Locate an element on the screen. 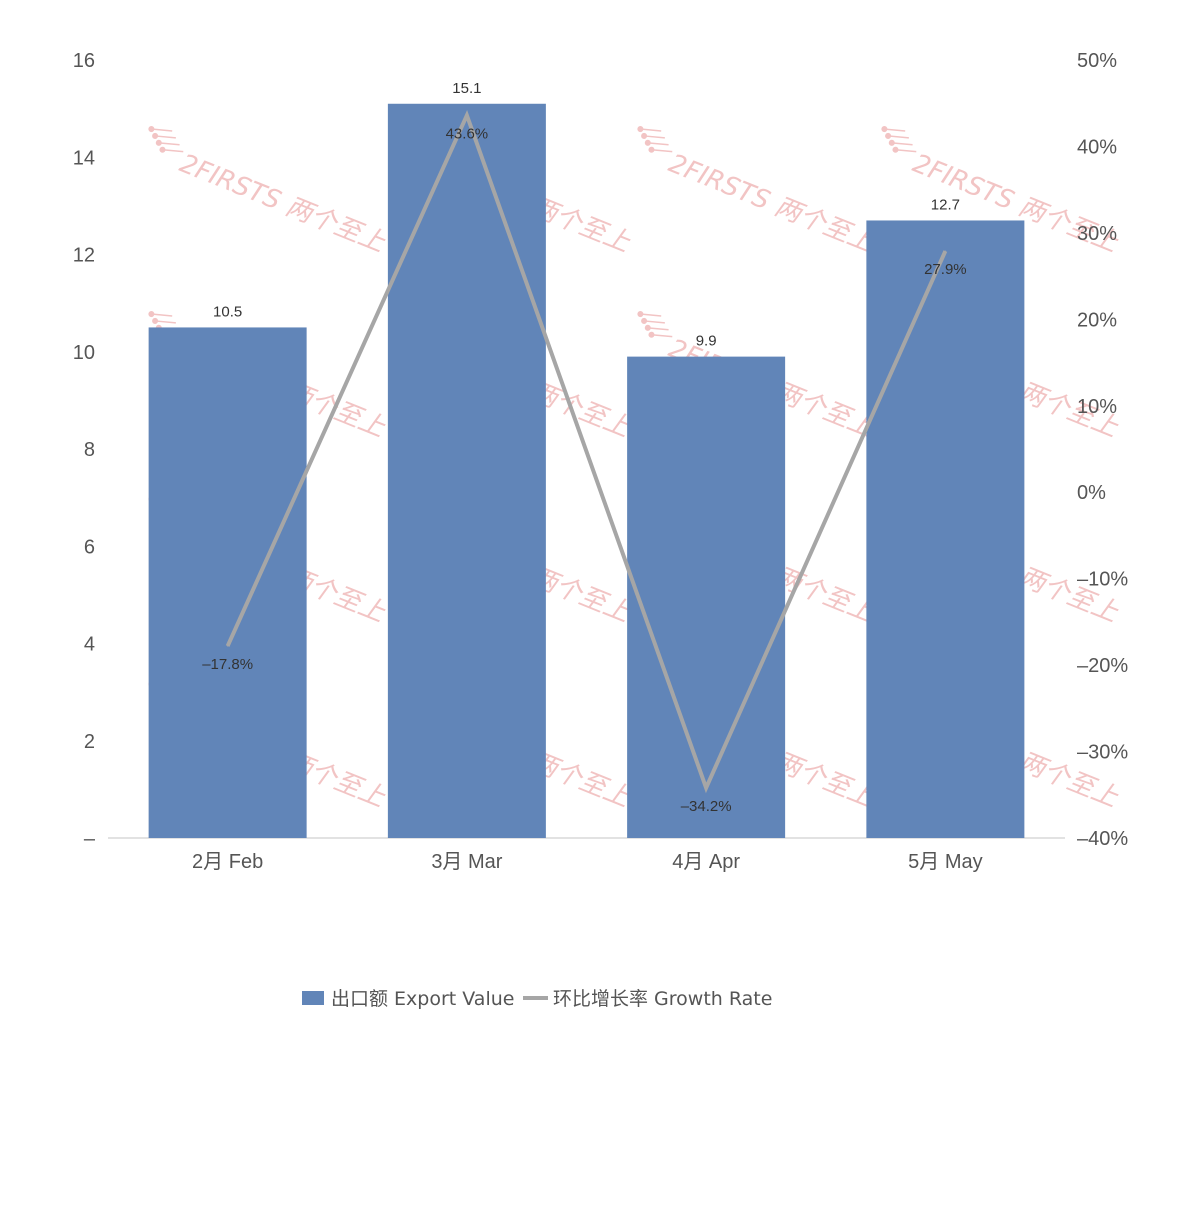 This screenshot has width=1200, height=1228. bar-value-label: 9.9 is located at coordinates (706, 341).